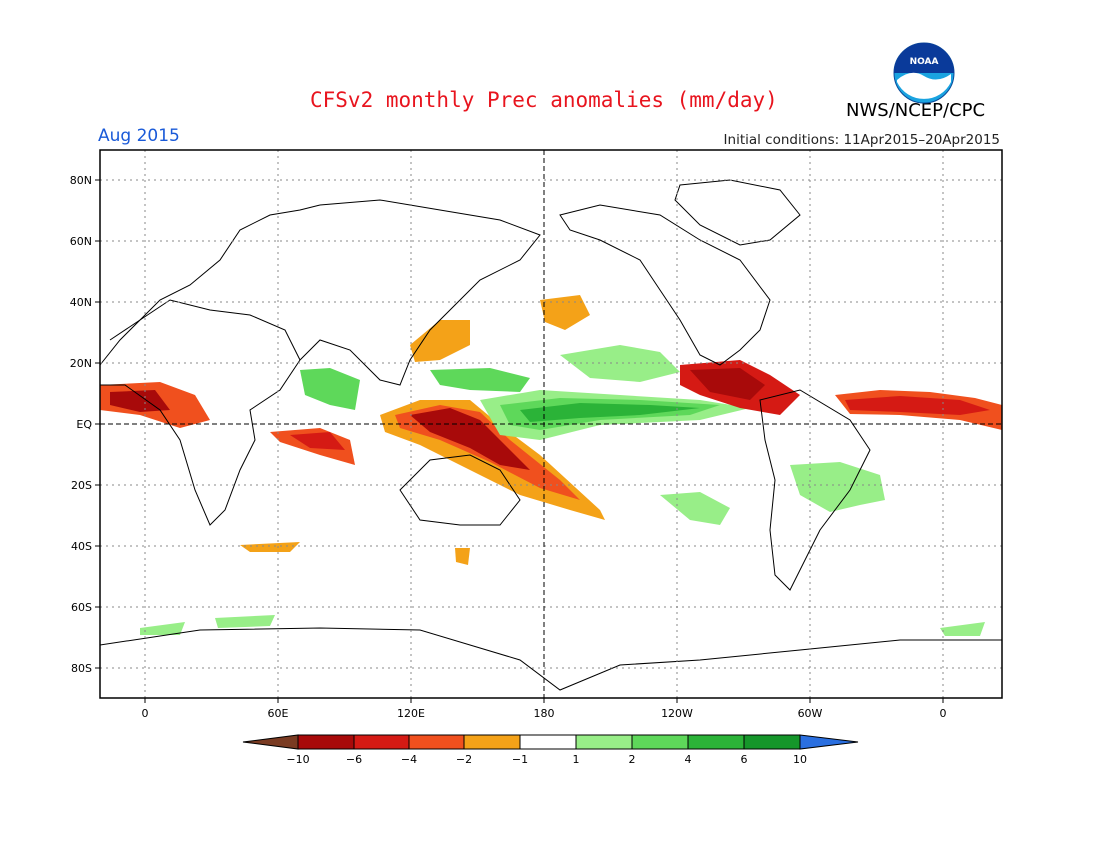  Describe the element at coordinates (278, 713) in the screenshot. I see `lon-label: 60E` at that location.